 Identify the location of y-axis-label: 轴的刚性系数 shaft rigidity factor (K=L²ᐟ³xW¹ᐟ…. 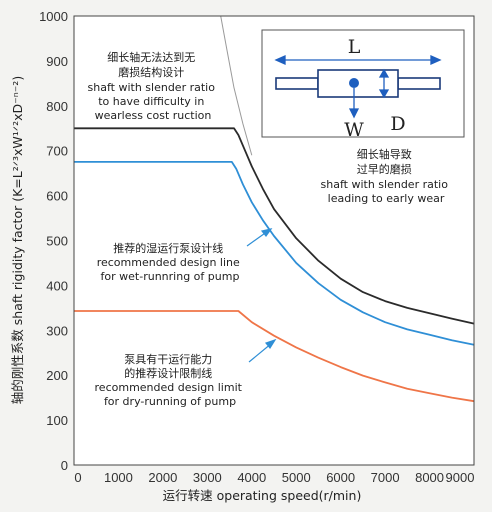
(17, 240).